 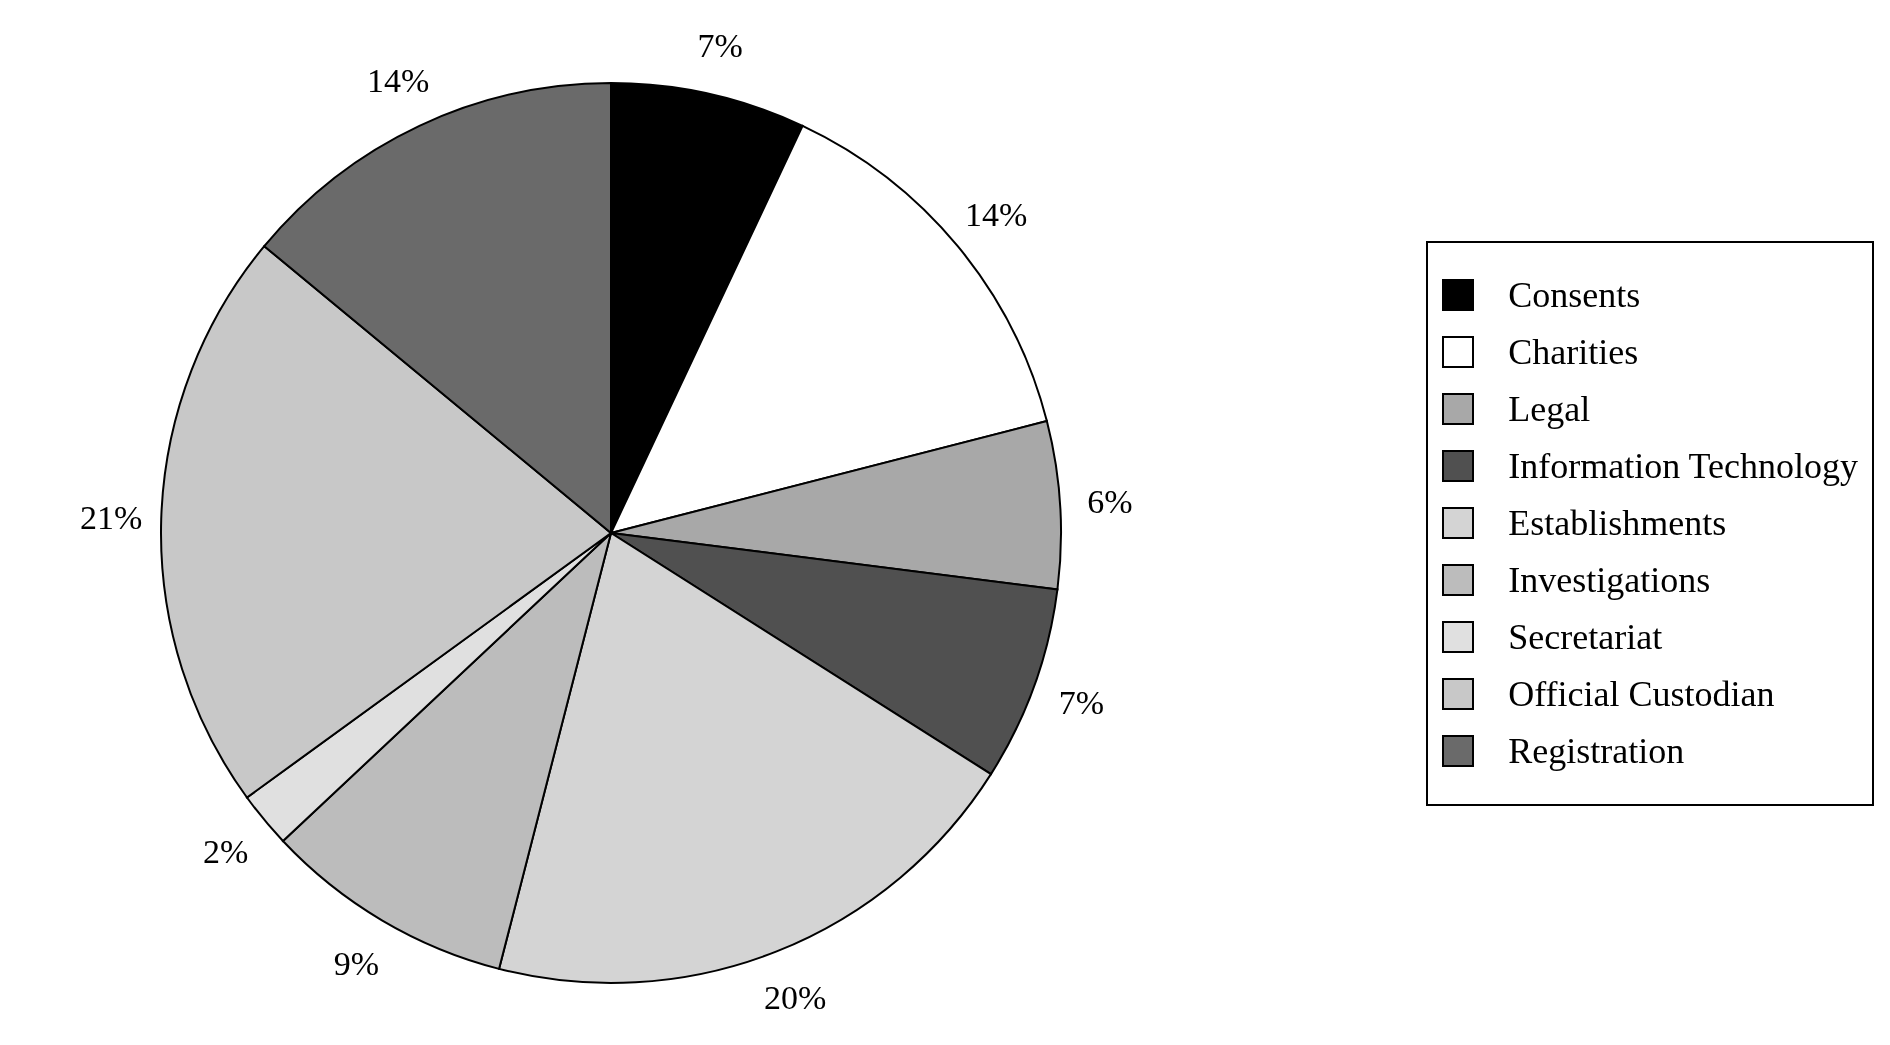 What do you see at coordinates (1609, 580) in the screenshot?
I see `legend-label: Investigations` at bounding box center [1609, 580].